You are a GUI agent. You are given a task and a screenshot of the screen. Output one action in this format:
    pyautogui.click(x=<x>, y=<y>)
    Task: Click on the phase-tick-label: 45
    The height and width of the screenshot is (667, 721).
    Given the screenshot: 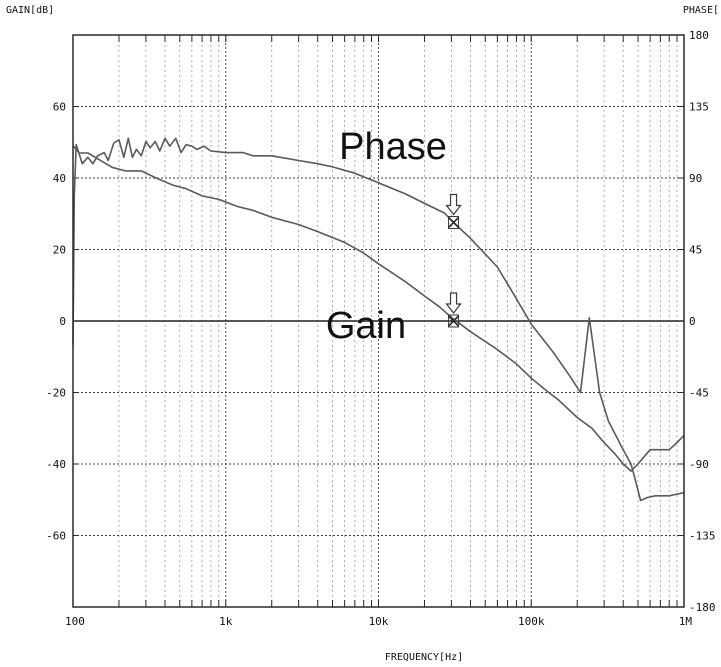 What is the action you would take?
    pyautogui.click(x=695, y=250)
    